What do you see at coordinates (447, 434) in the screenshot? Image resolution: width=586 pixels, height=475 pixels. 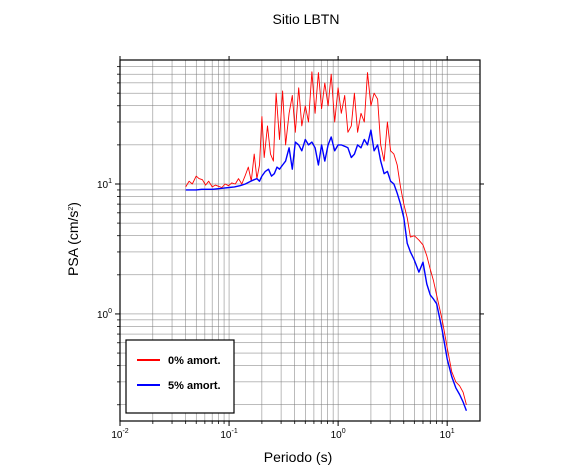 I see `x-tick-label: 10¹` at bounding box center [447, 434].